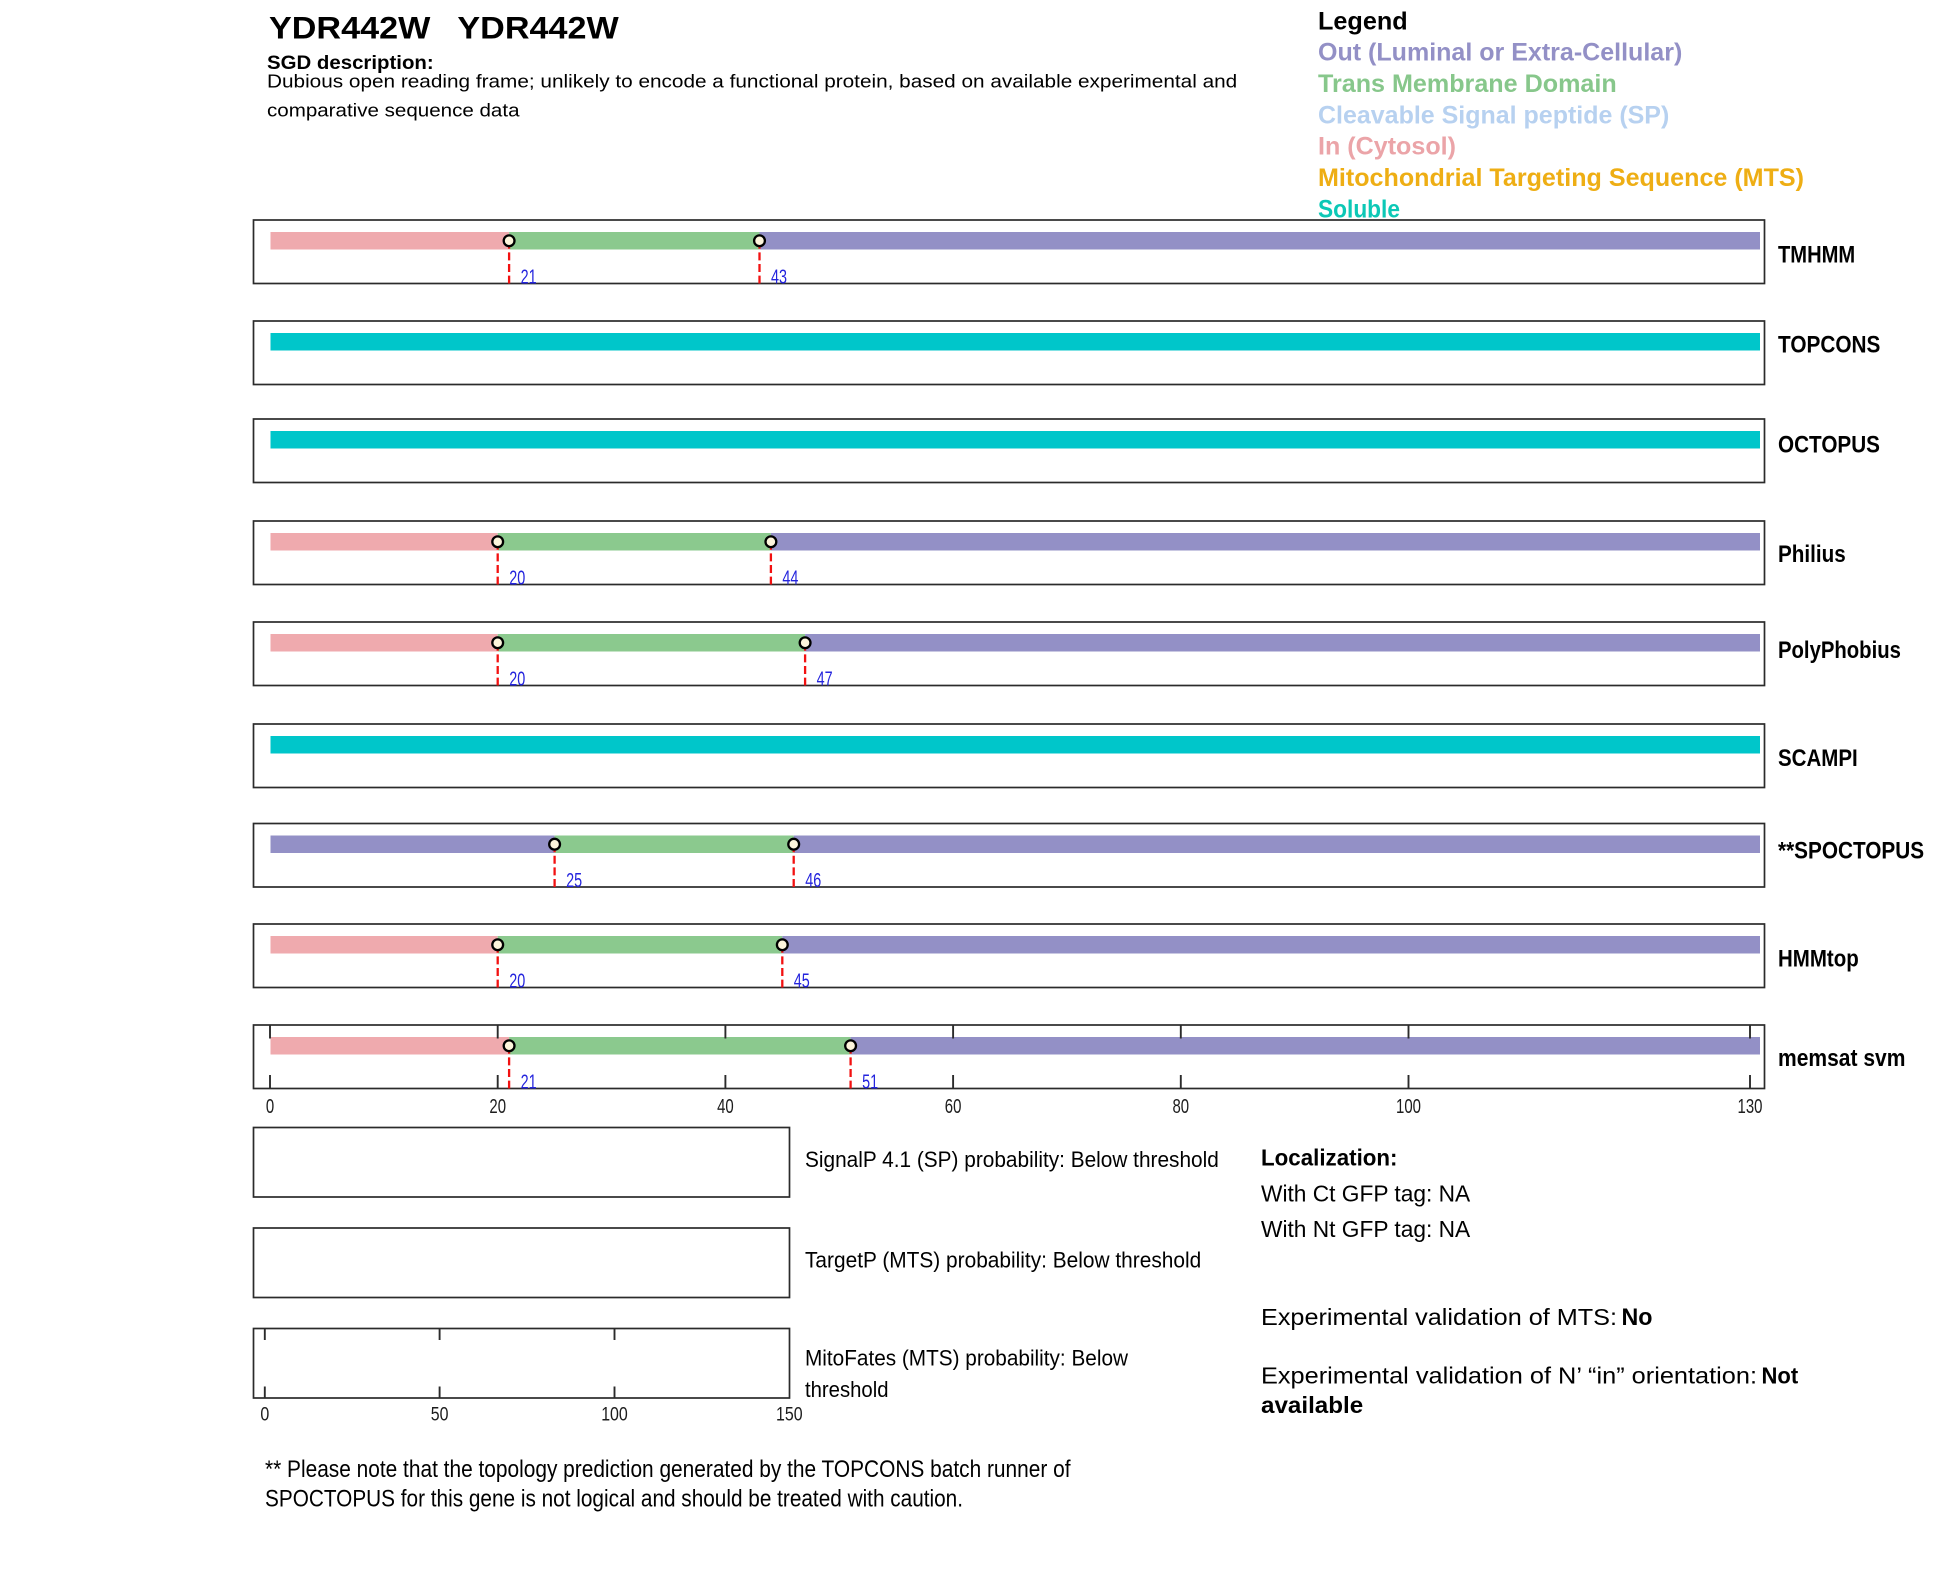 The image size is (1950, 1573). I want to click on svg-text: available, so click(1312, 1405).